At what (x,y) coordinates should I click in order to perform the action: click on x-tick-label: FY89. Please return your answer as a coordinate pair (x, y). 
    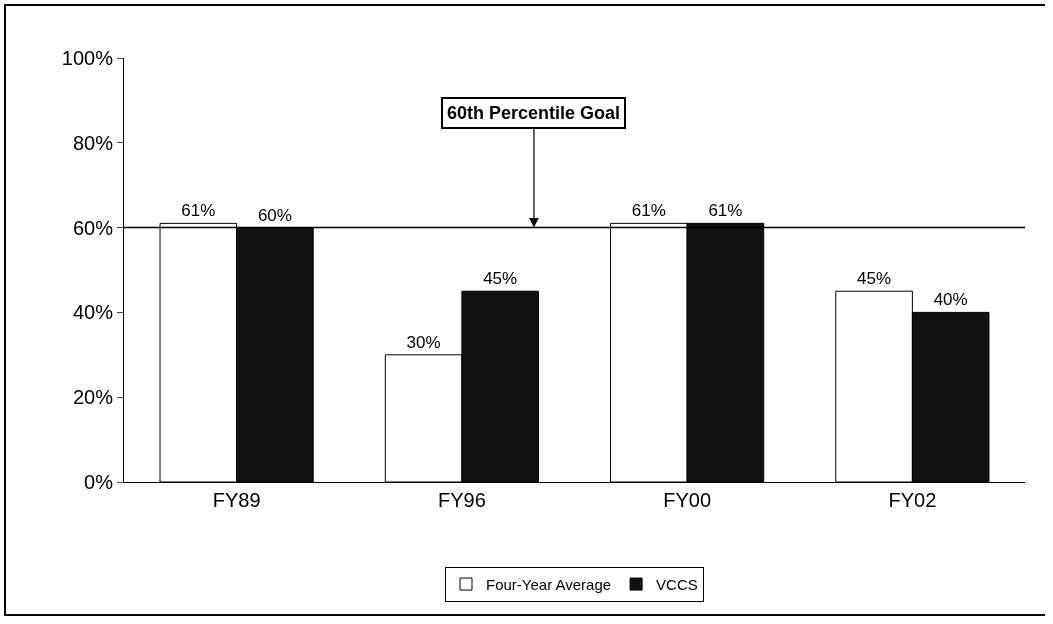
    Looking at the image, I should click on (236, 500).